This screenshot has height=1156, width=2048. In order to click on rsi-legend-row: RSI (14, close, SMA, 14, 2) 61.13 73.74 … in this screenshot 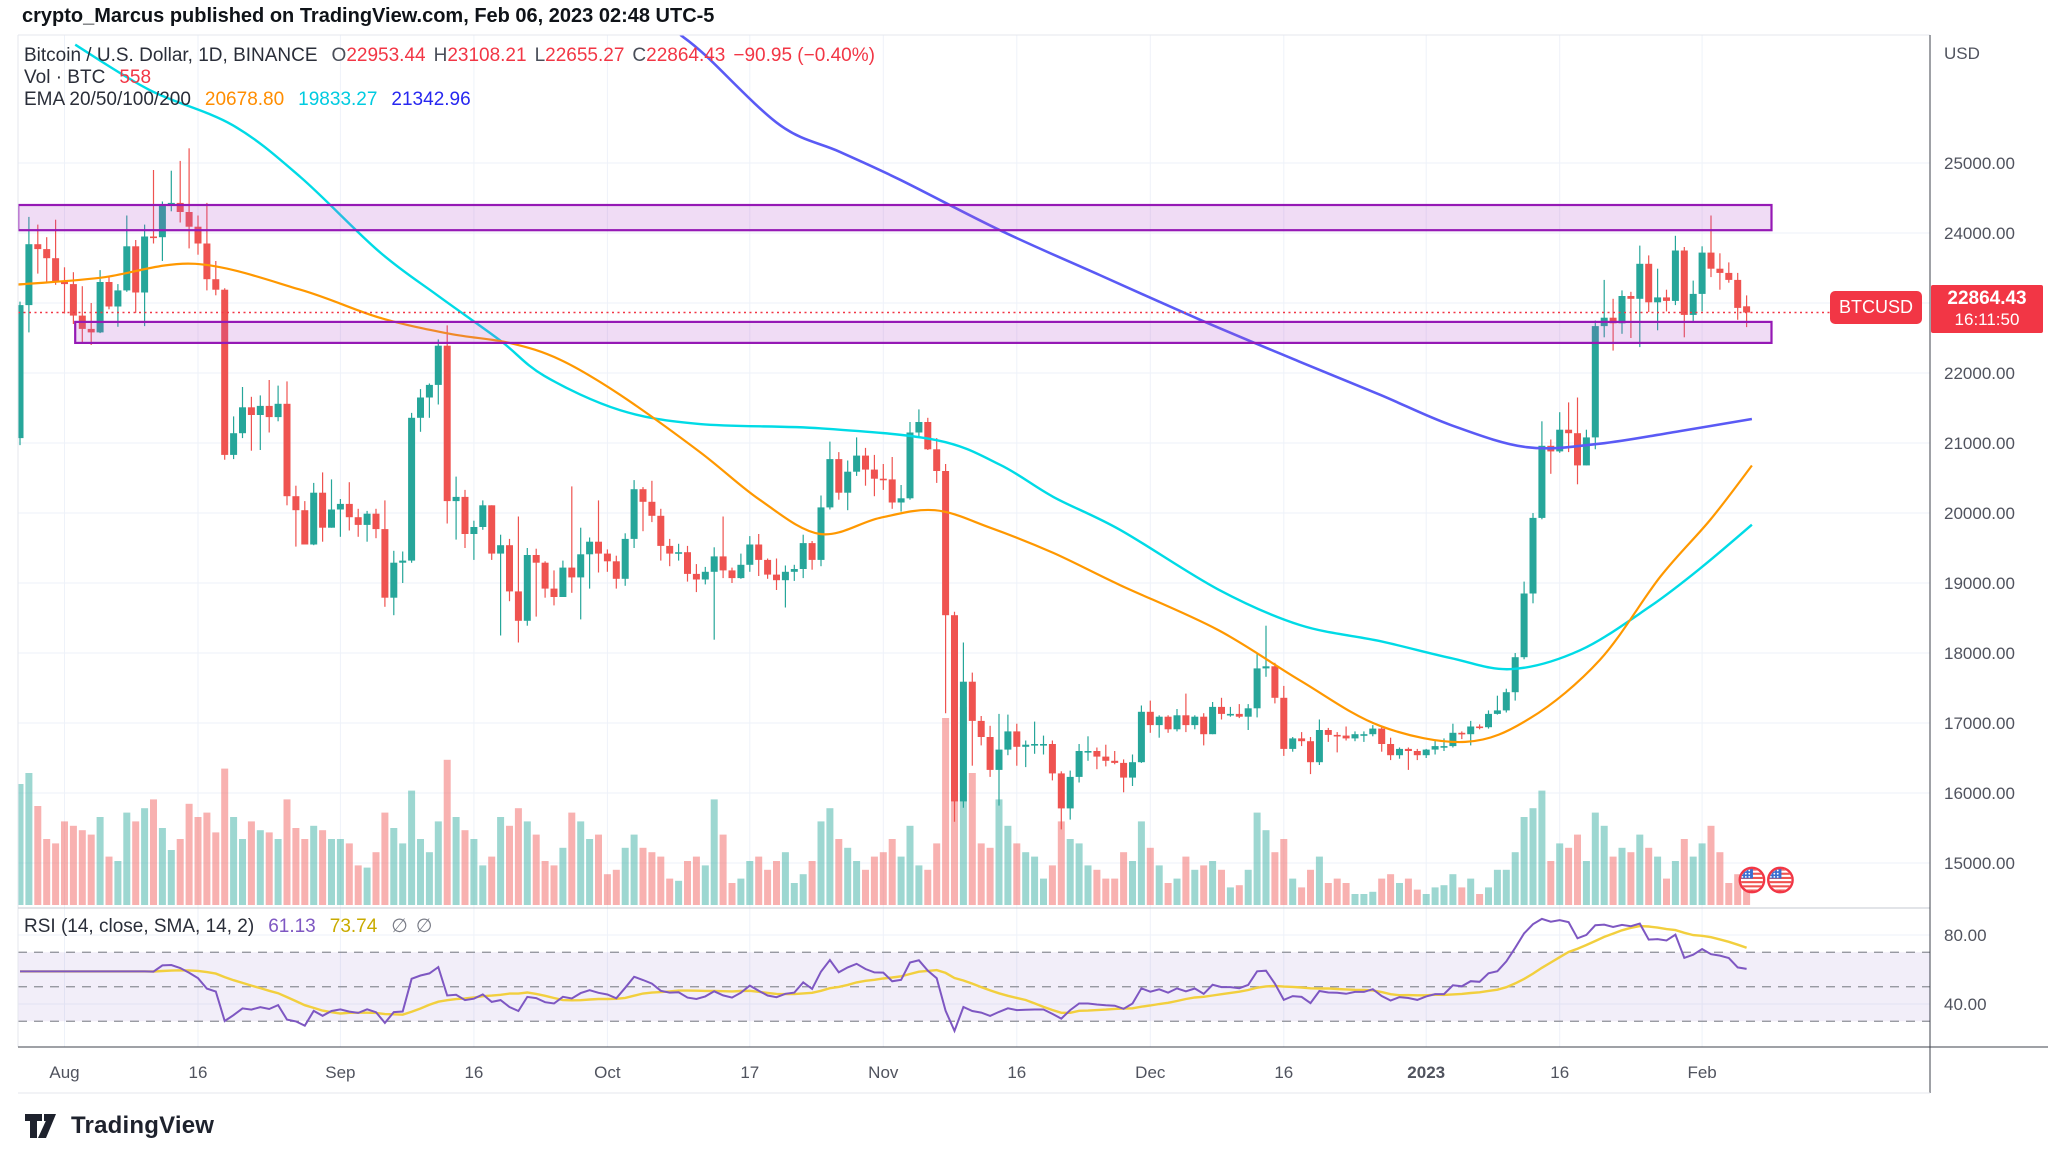, I will do `click(228, 926)`.